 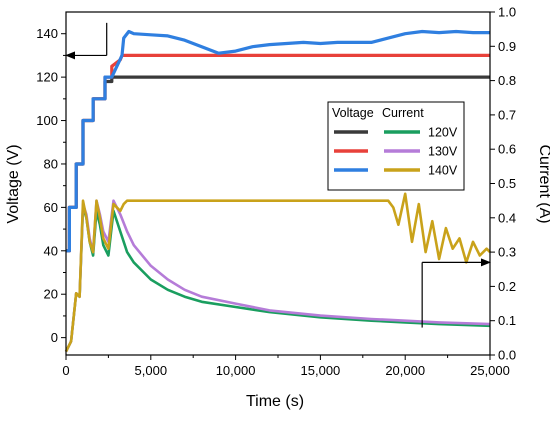 I want to click on x-axis-label: Time (s), so click(x=275, y=401).